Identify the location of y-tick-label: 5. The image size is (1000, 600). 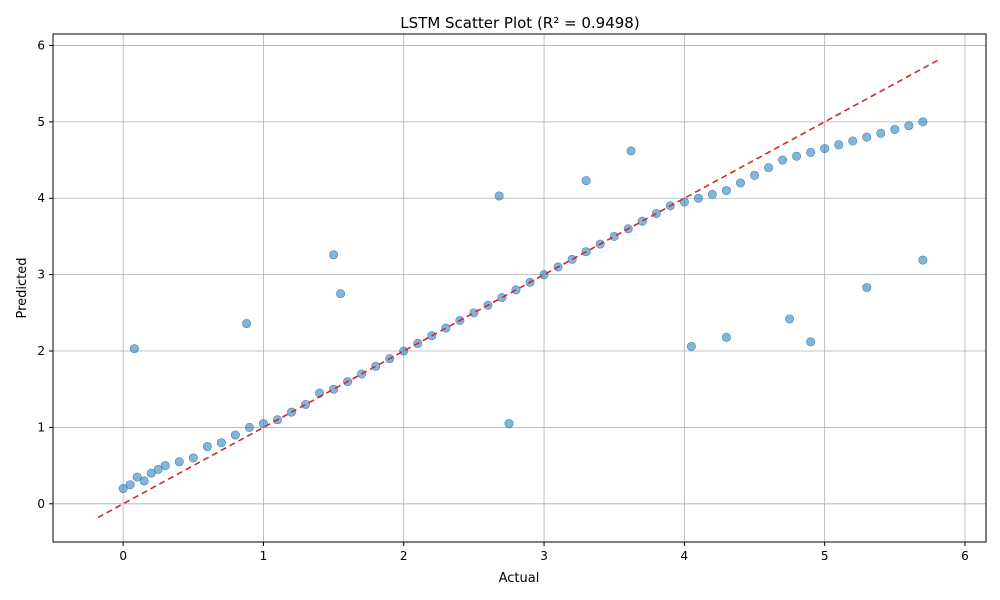
(41, 122).